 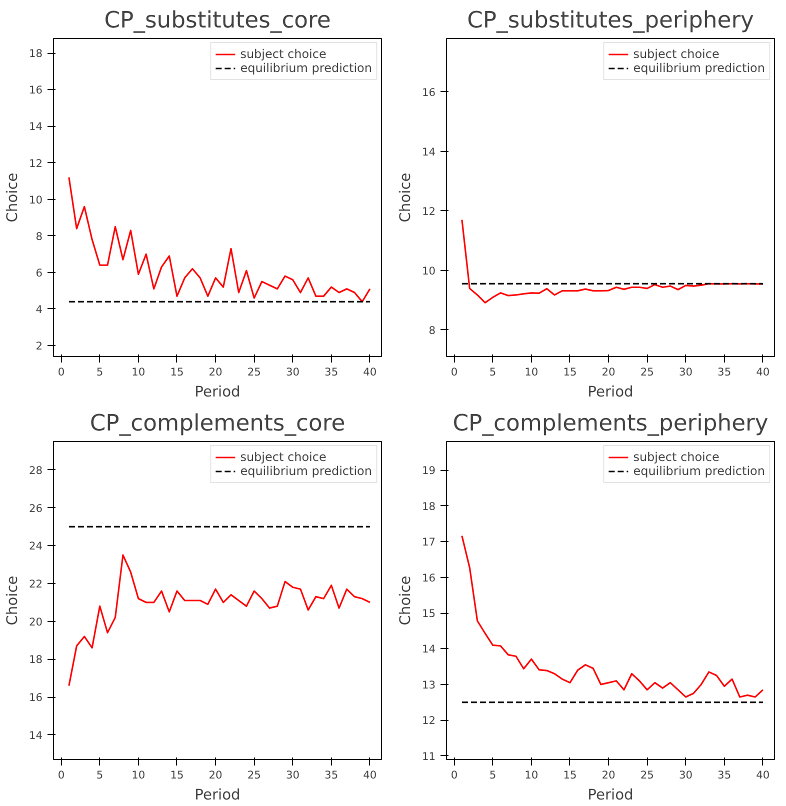 I want to click on y-tick-label: 6, so click(x=39, y=273).